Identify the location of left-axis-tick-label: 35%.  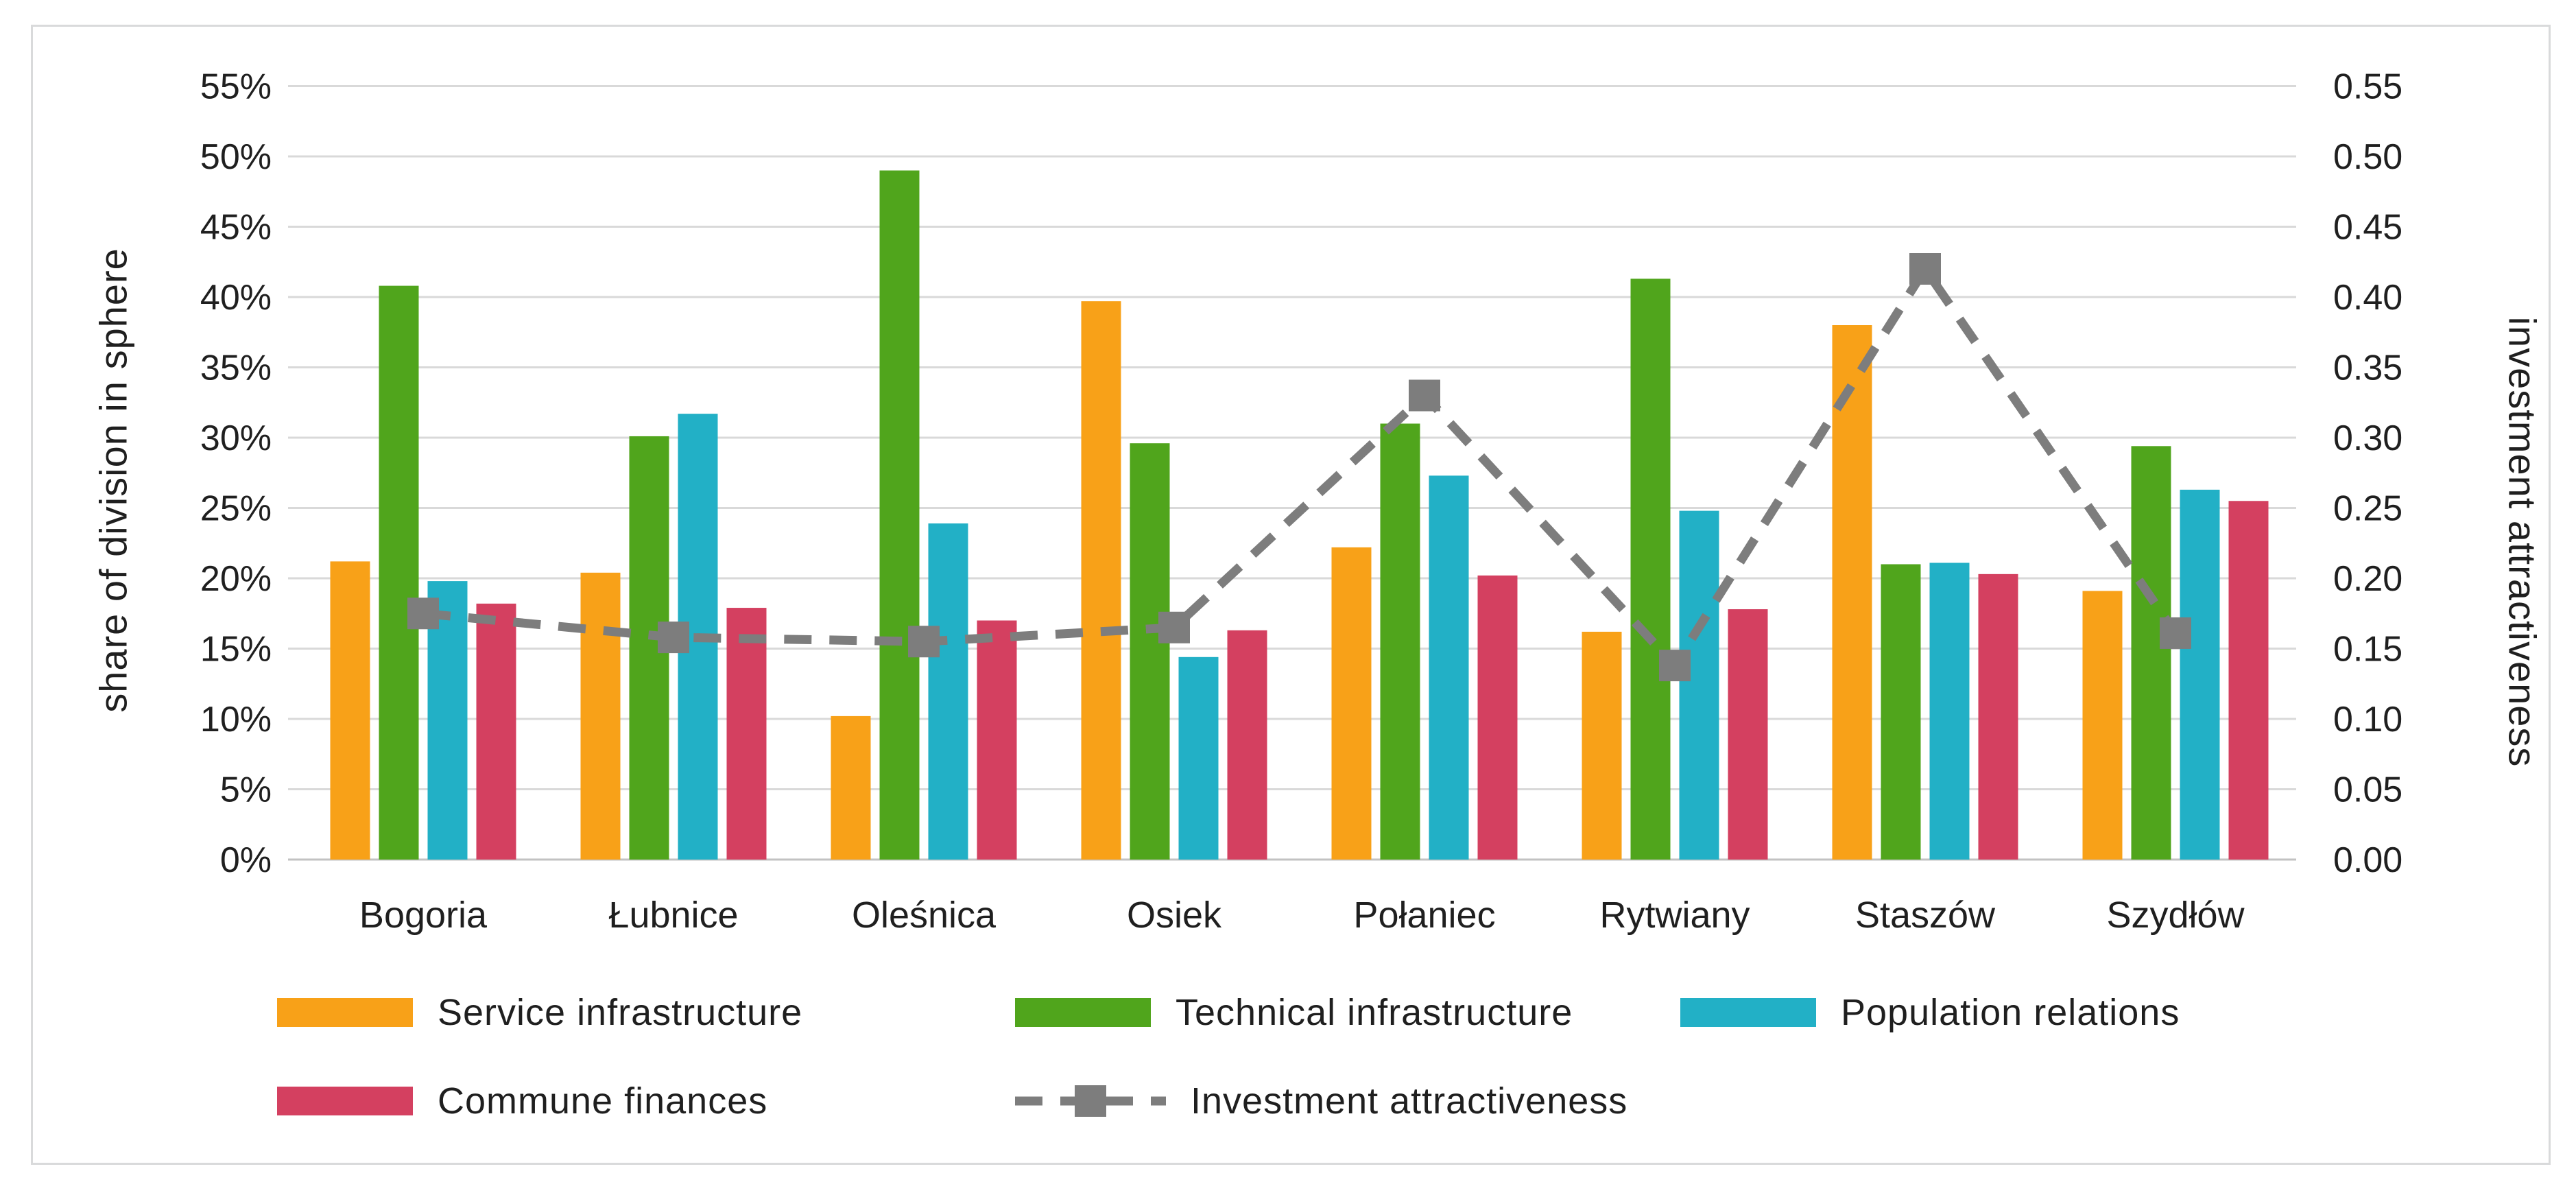
(236, 368).